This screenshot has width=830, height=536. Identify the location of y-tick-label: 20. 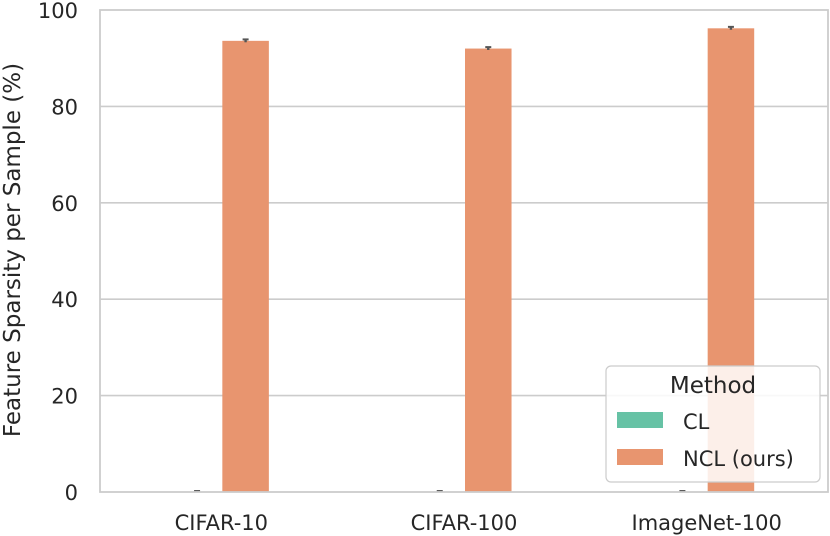
(64, 397).